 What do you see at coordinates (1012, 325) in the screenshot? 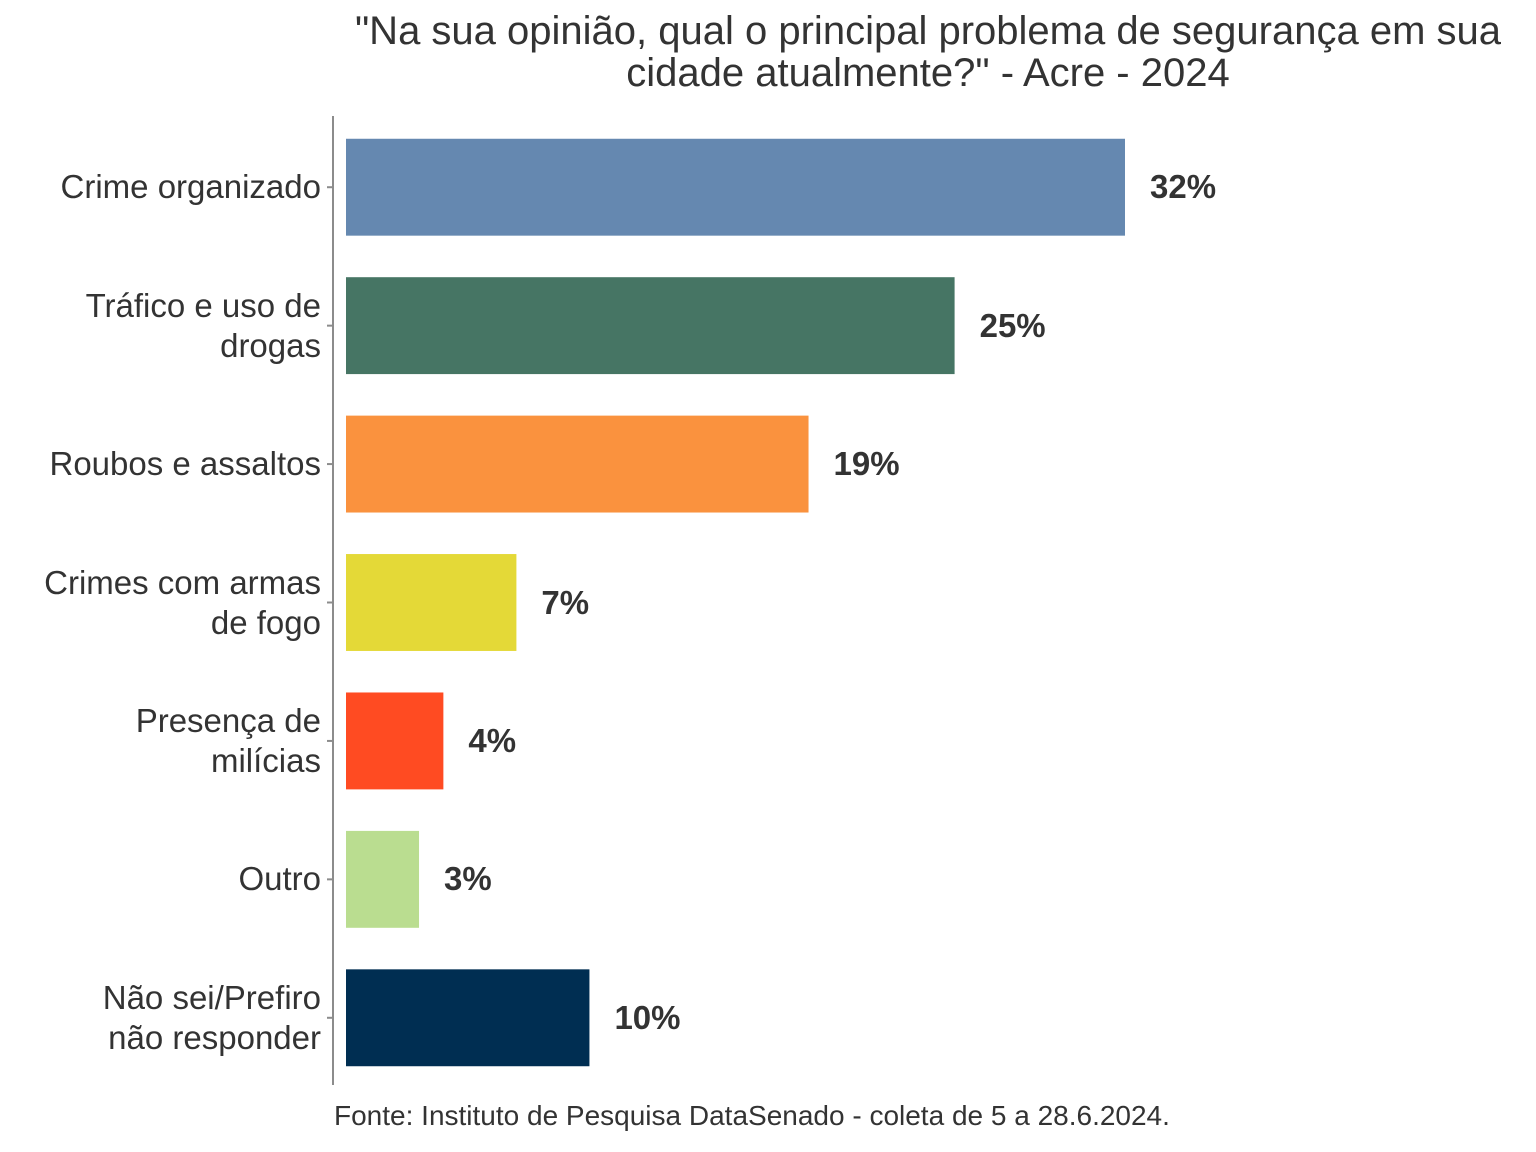
I see `data-label: 25%` at bounding box center [1012, 325].